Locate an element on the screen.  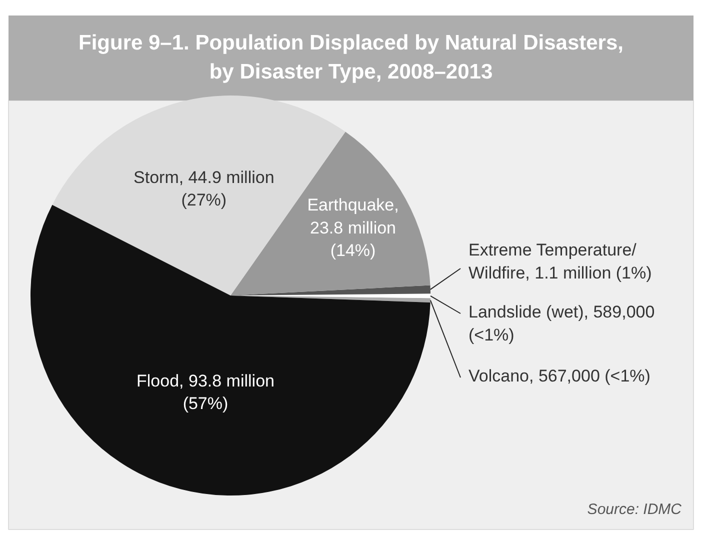
slice-label: Earthquake, 23.8 million (14%) is located at coordinates (353, 227).